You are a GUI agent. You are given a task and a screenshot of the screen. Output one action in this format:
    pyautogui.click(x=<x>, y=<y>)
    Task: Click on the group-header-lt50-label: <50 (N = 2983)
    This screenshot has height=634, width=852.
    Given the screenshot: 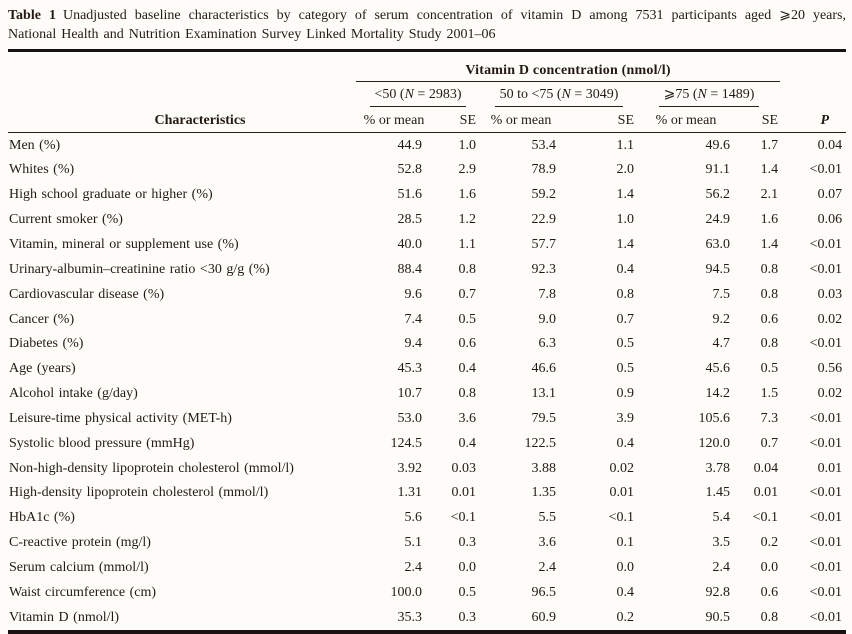 What is the action you would take?
    pyautogui.click(x=418, y=97)
    